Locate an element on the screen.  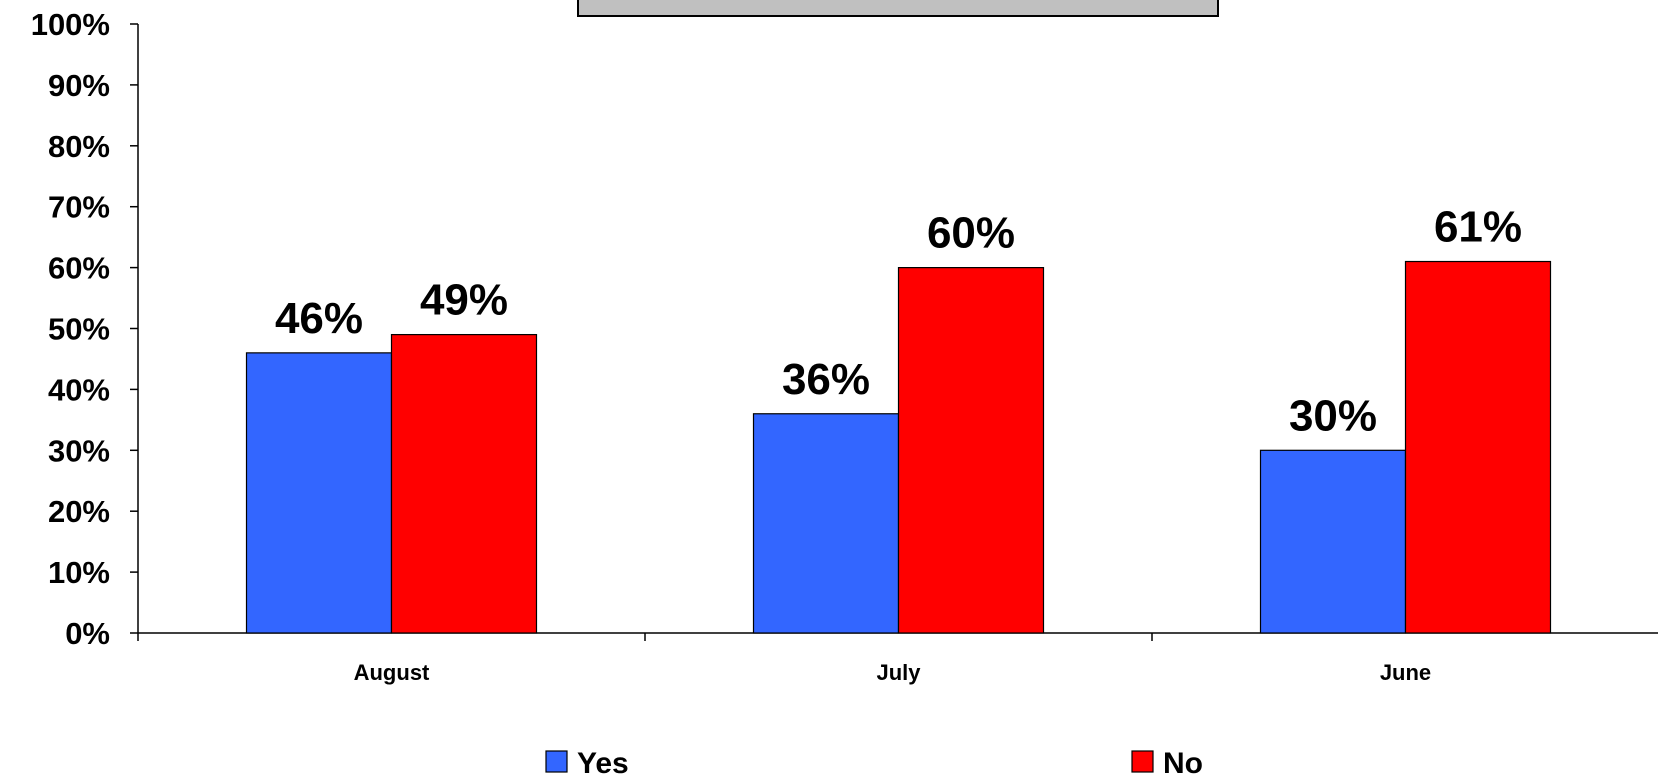
legend-label-yes: Yes is located at coordinates (603, 762).